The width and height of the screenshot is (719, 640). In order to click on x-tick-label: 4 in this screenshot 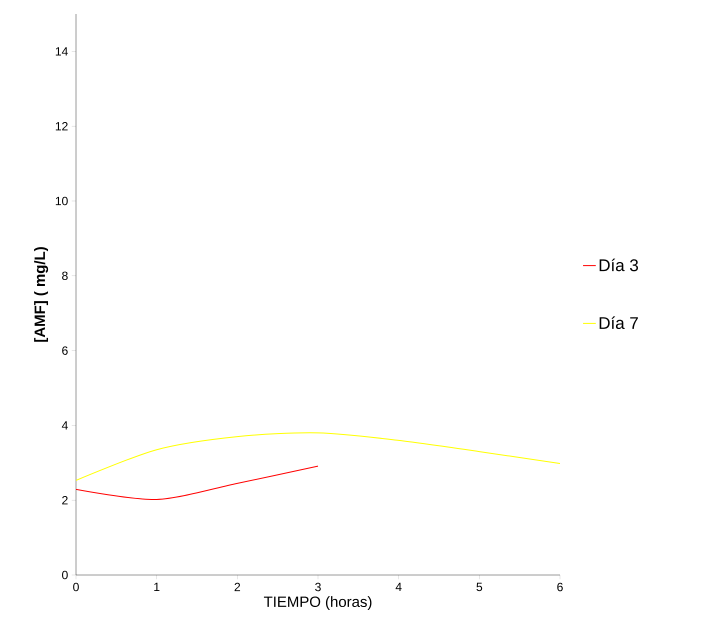, I will do `click(399, 586)`.